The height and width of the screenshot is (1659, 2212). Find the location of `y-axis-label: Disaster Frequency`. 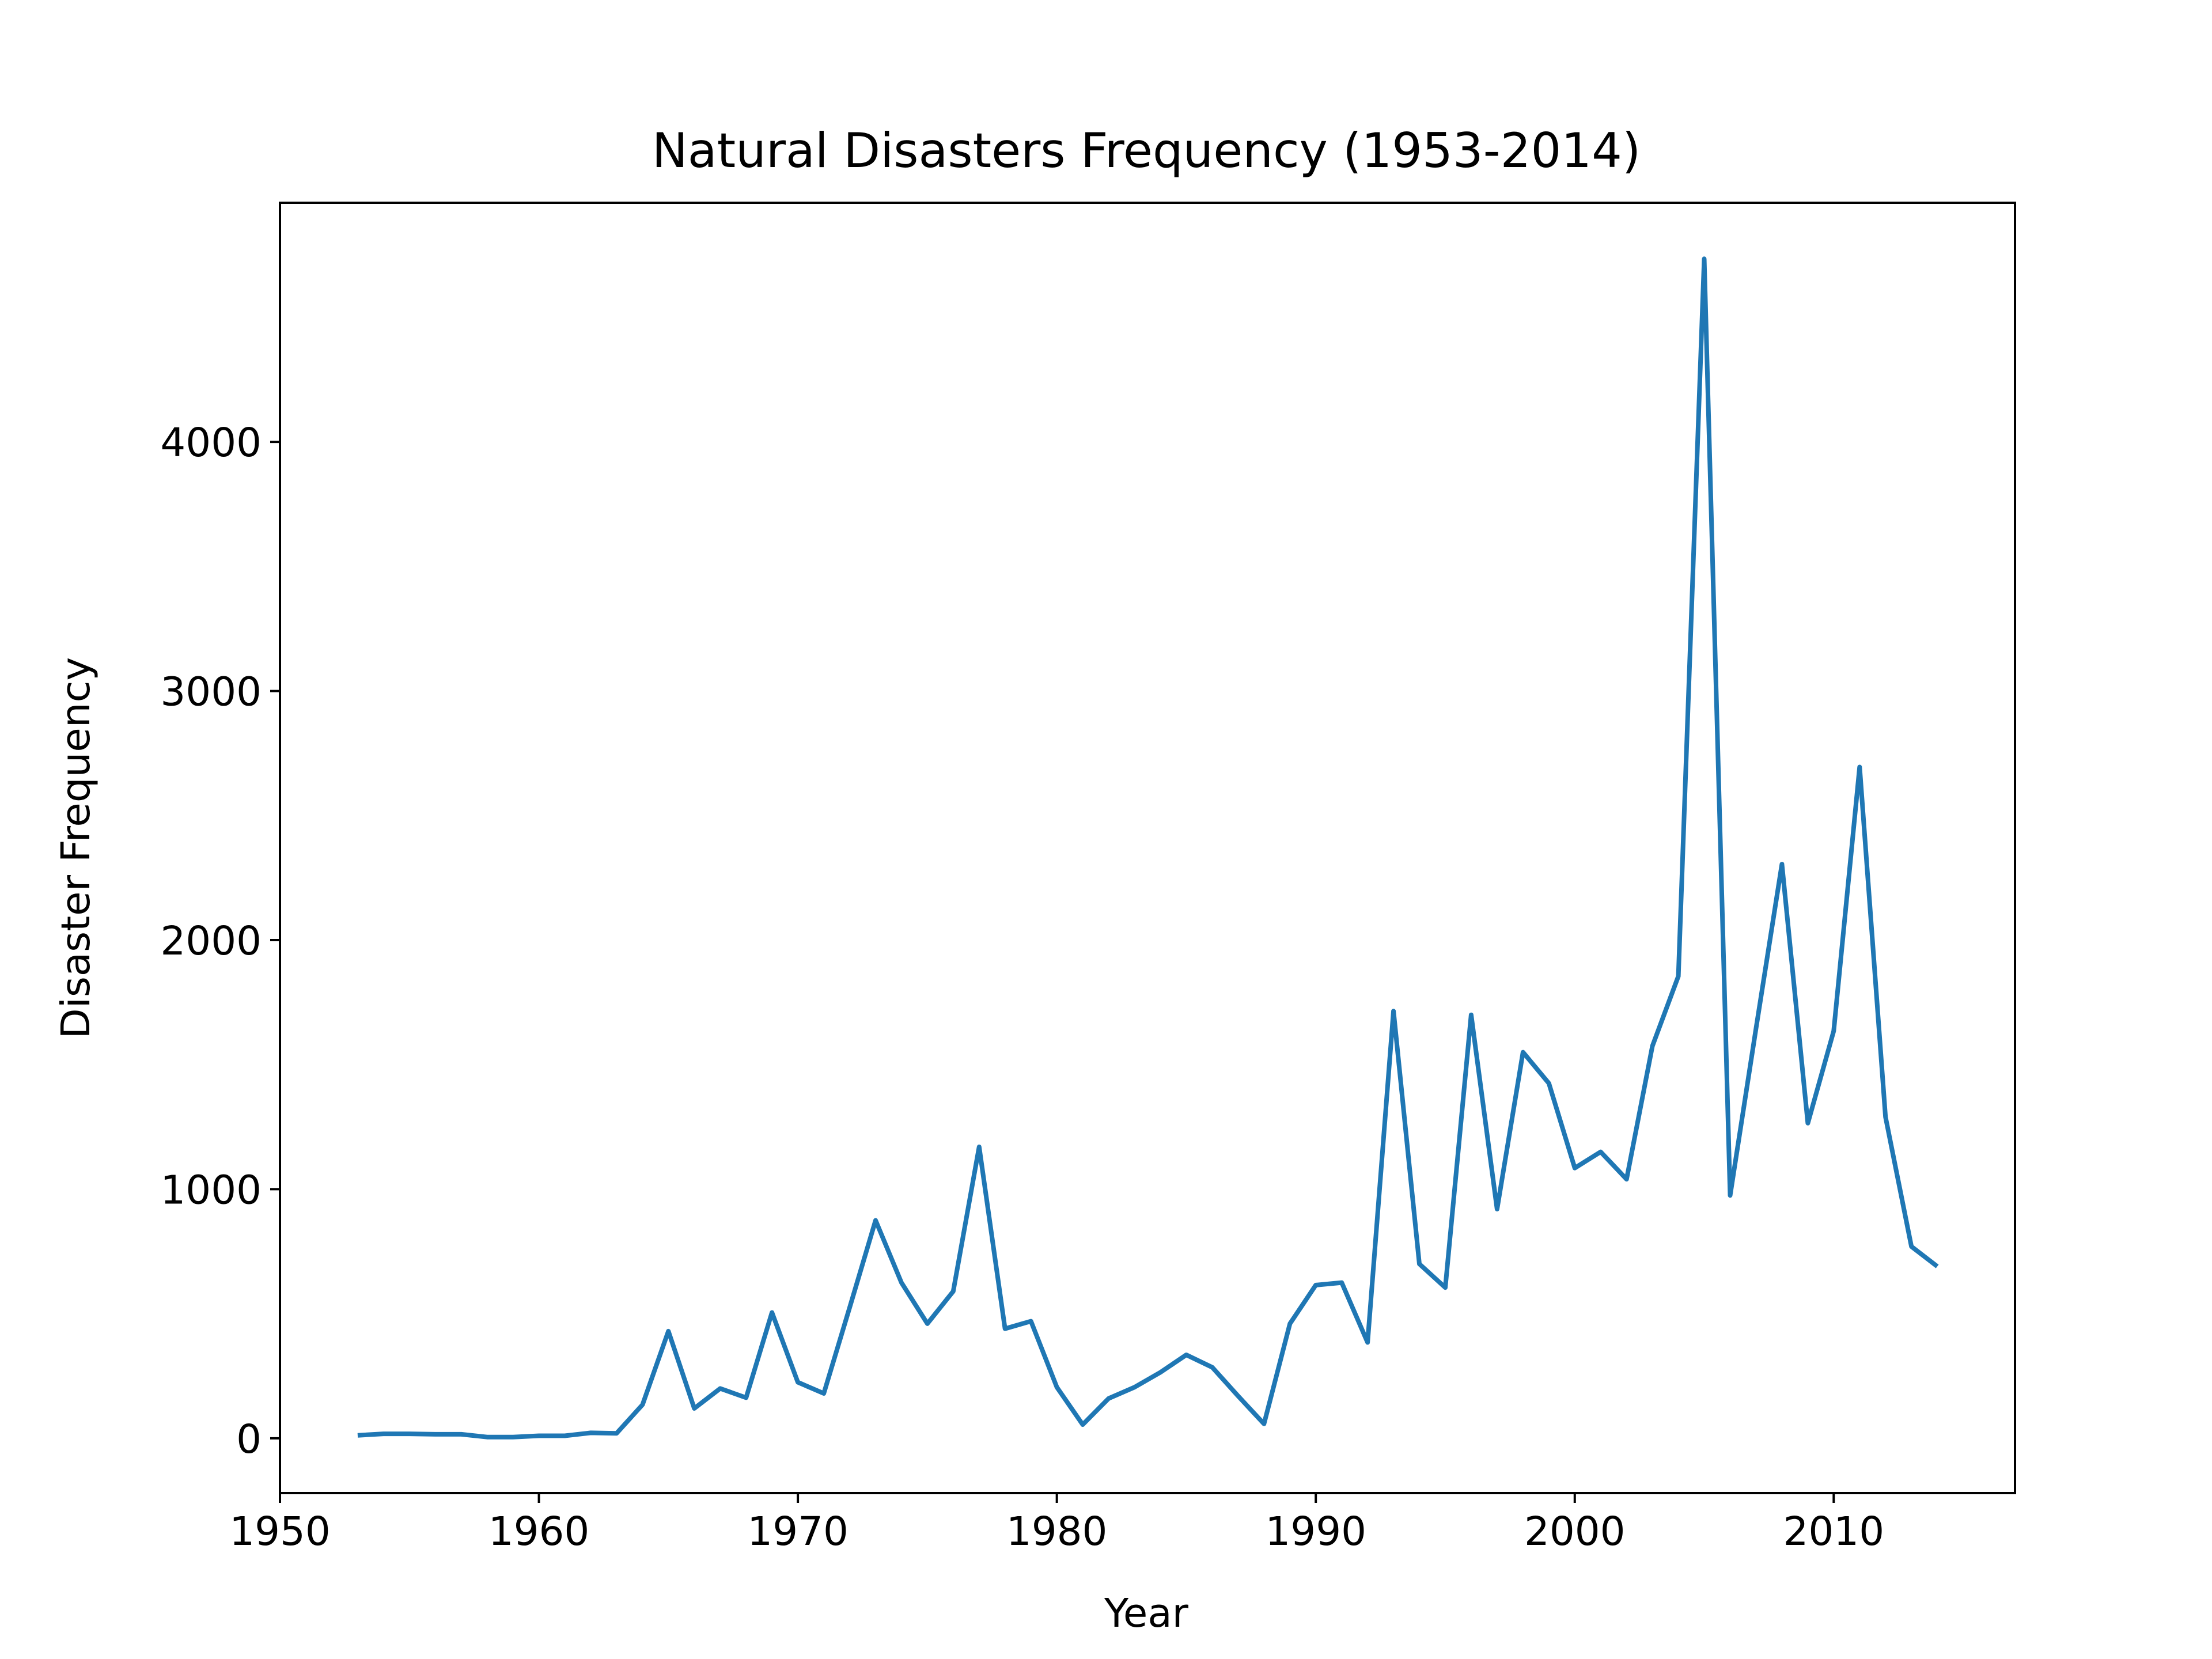

y-axis-label: Disaster Frequency is located at coordinates (76, 848).